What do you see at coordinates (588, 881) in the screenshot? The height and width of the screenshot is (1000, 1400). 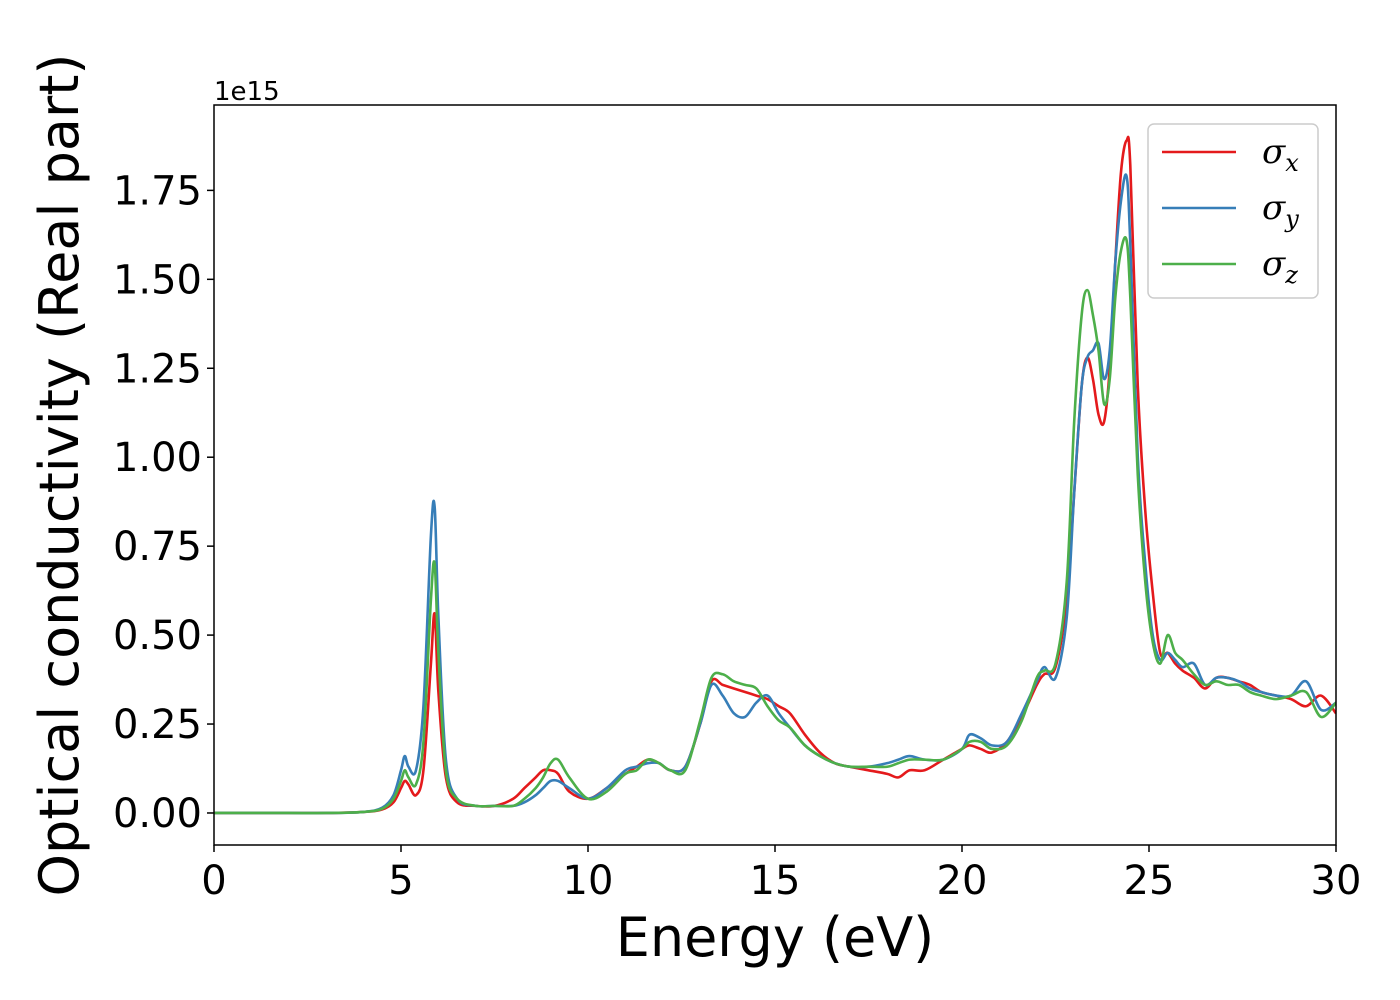 I see `x-tick-label: 10` at bounding box center [588, 881].